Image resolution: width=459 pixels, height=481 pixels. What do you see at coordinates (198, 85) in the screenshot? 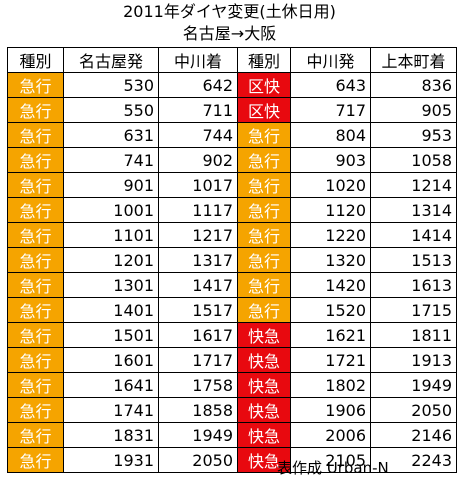
I see `nakagawa-arrival-cell: 642` at bounding box center [198, 85].